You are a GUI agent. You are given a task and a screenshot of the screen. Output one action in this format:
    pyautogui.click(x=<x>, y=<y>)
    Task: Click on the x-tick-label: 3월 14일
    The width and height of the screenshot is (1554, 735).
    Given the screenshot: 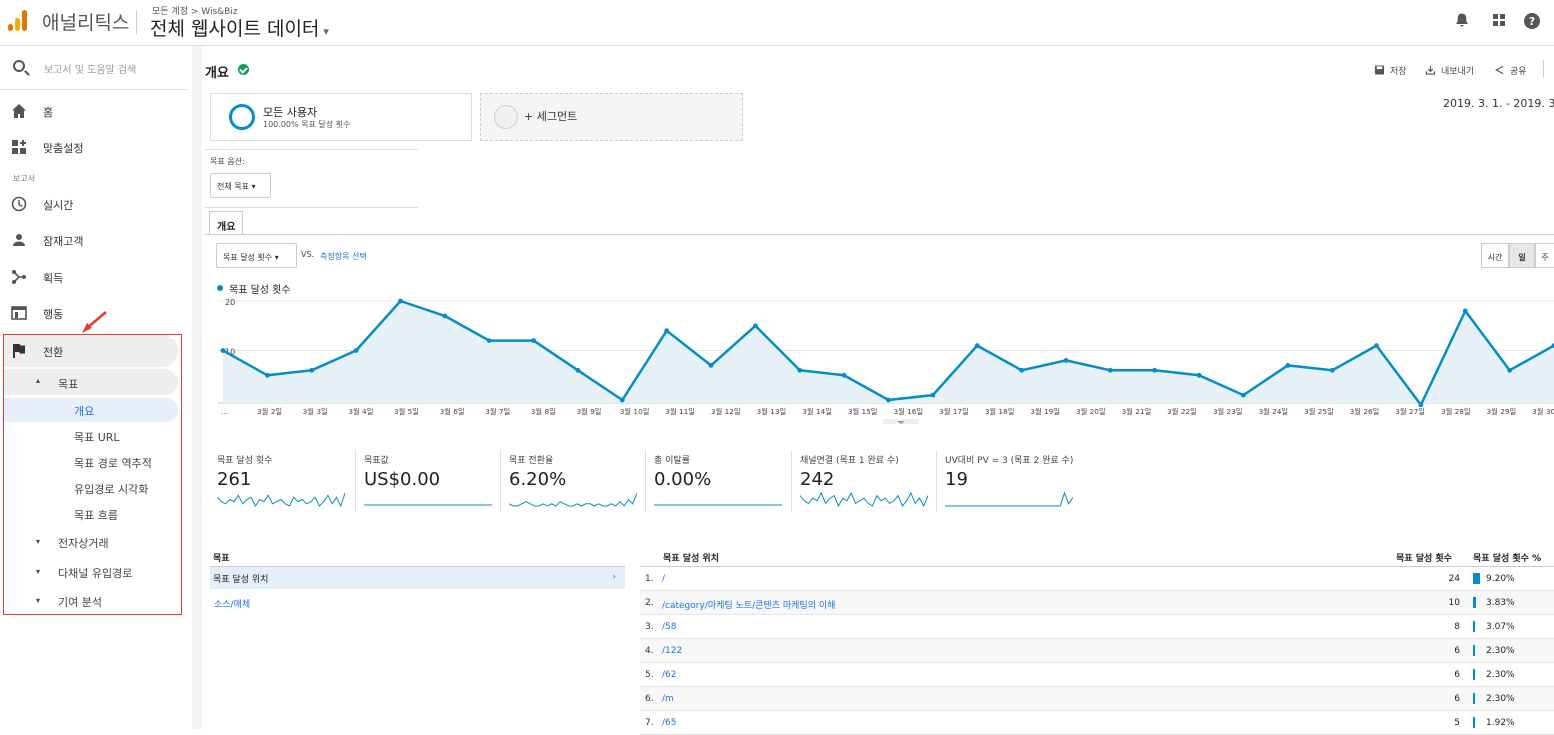 What is the action you would take?
    pyautogui.click(x=817, y=411)
    